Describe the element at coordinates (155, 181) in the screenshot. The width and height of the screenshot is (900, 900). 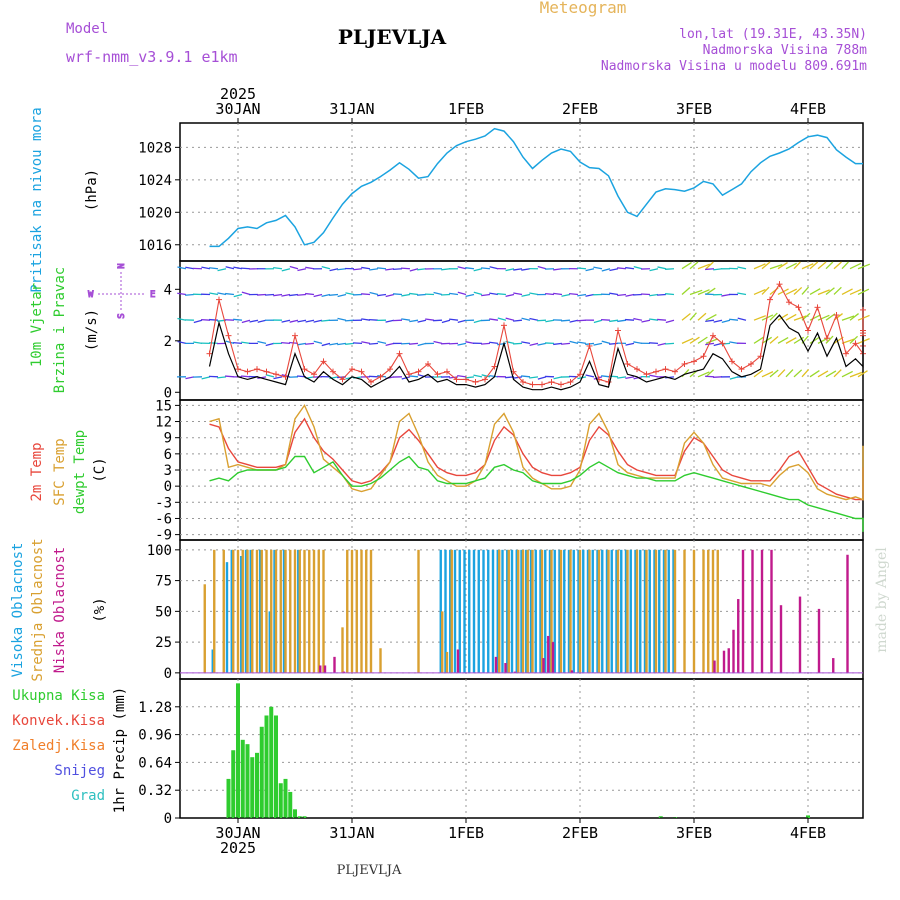
I see `y-tick-label: 1024` at that location.